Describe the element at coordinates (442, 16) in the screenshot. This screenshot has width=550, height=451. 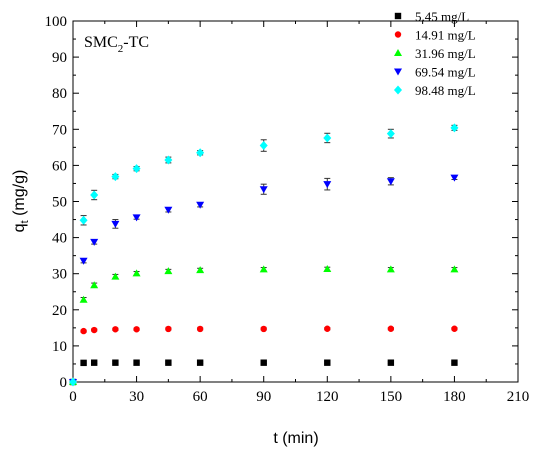
I see `legend-label: 5.45 mg/L` at that location.